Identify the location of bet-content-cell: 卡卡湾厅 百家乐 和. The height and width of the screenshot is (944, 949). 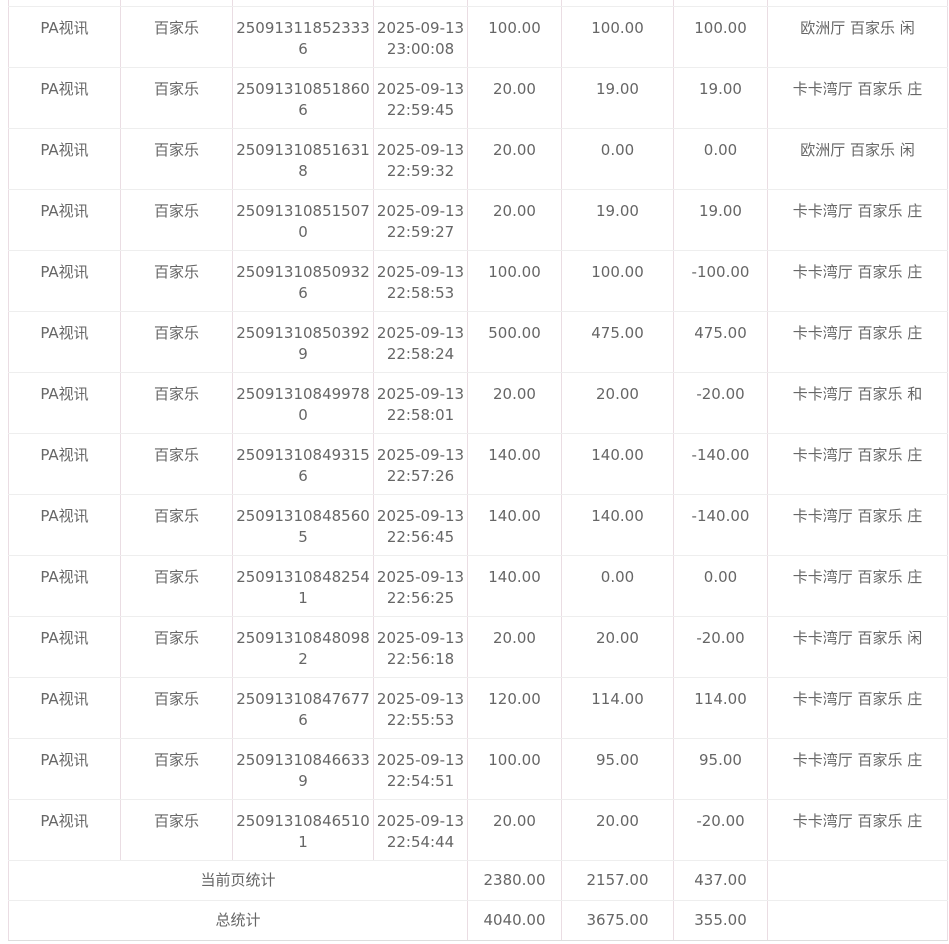
(857, 403).